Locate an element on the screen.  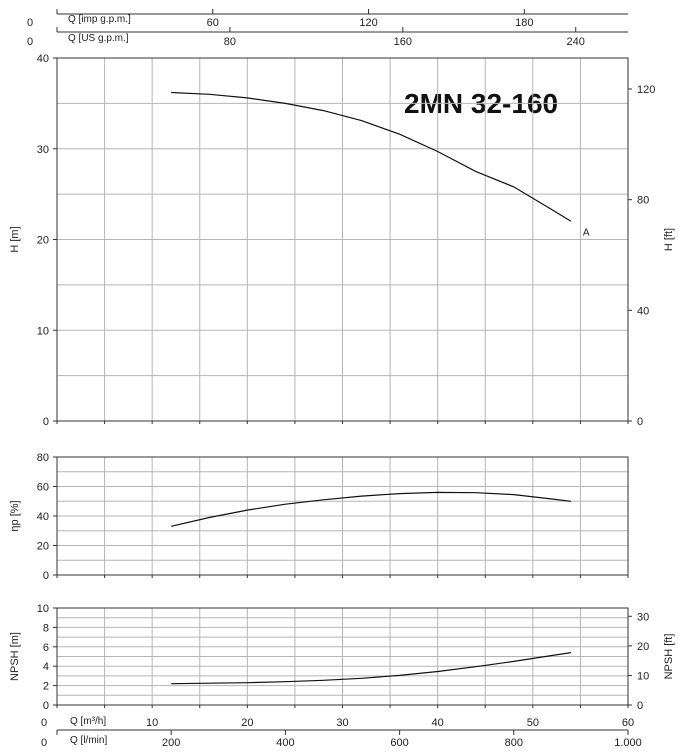
m3h-tick-label: 0 is located at coordinates (44, 723).